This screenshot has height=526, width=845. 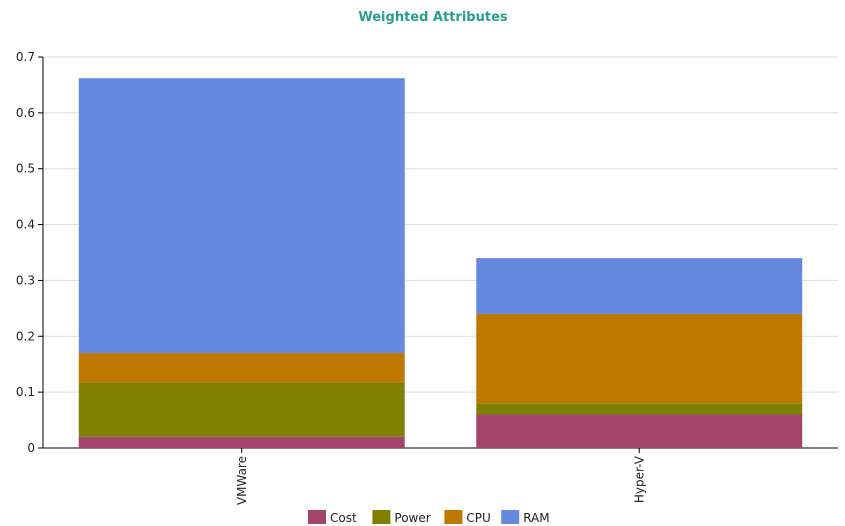 What do you see at coordinates (25, 113) in the screenshot?
I see `y-tick-label: 0.6` at bounding box center [25, 113].